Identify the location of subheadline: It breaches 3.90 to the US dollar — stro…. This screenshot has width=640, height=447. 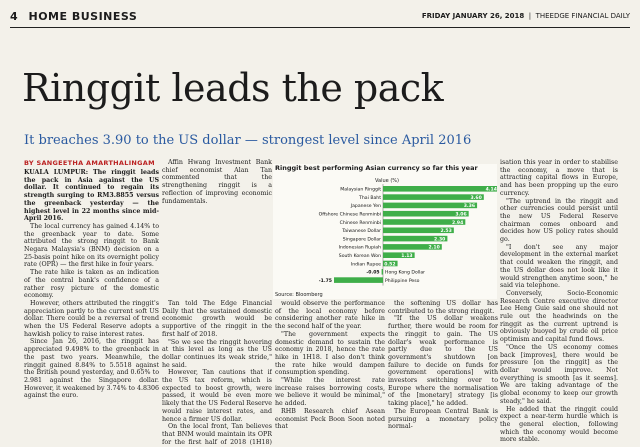
(248, 140).